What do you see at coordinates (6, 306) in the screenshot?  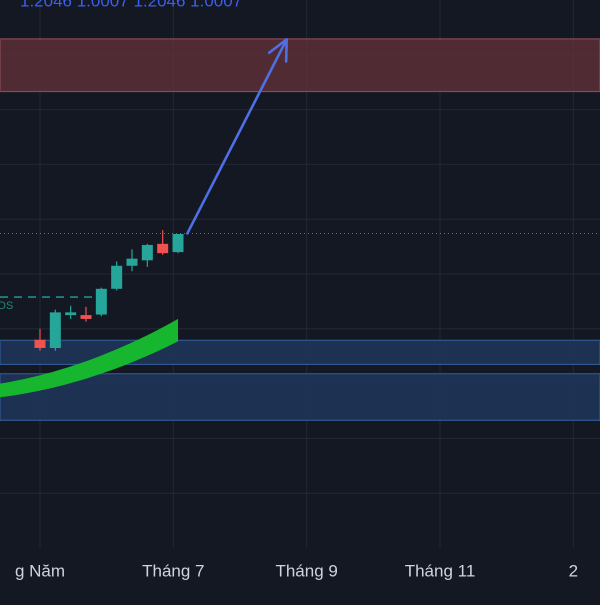 I see `marker-label: DS` at bounding box center [6, 306].